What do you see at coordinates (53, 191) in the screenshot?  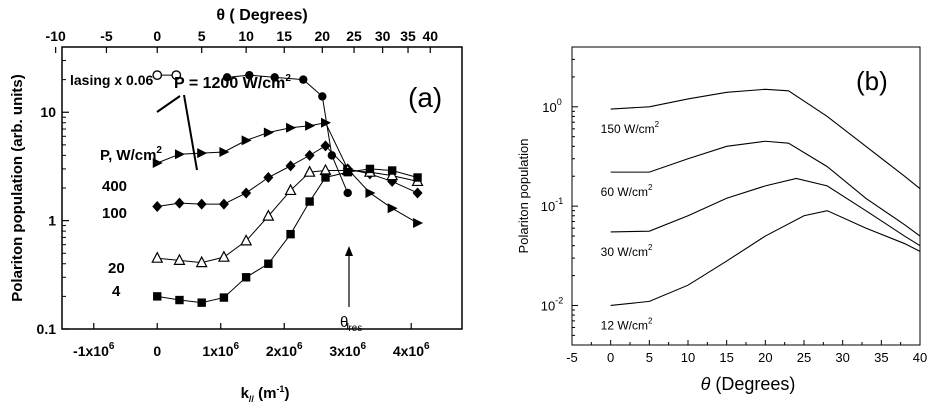 I see `panel-a-y-ticks: 0.1 1 10` at bounding box center [53, 191].